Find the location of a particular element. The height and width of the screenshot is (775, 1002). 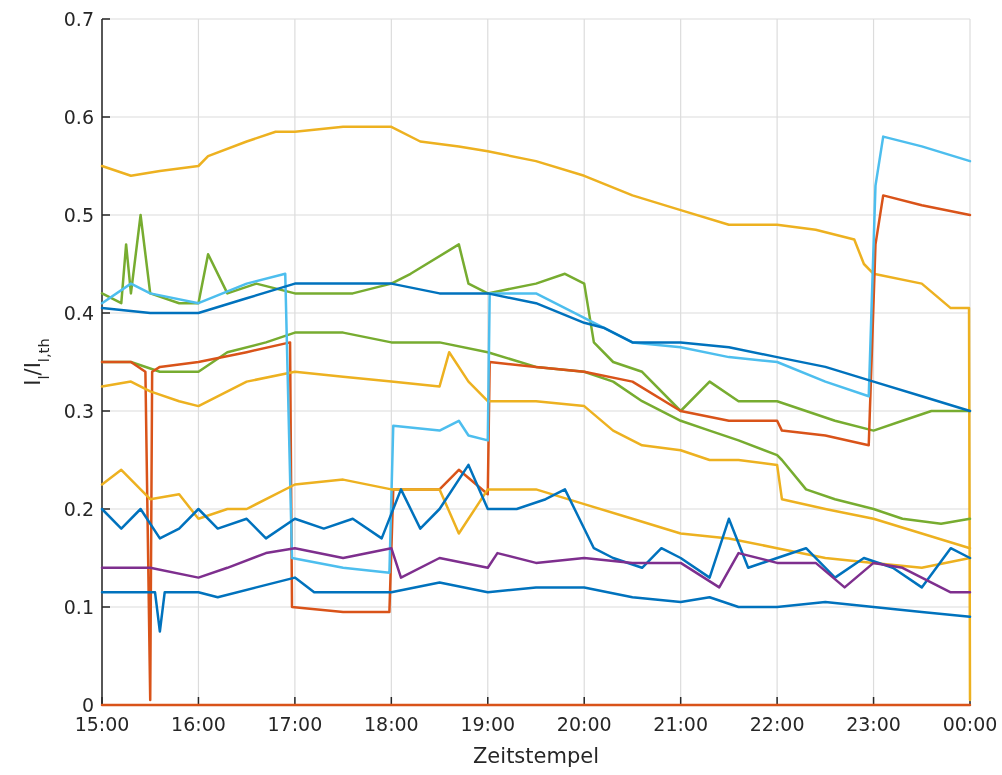

y-tick-label: 0.4 is located at coordinates (78, 312).